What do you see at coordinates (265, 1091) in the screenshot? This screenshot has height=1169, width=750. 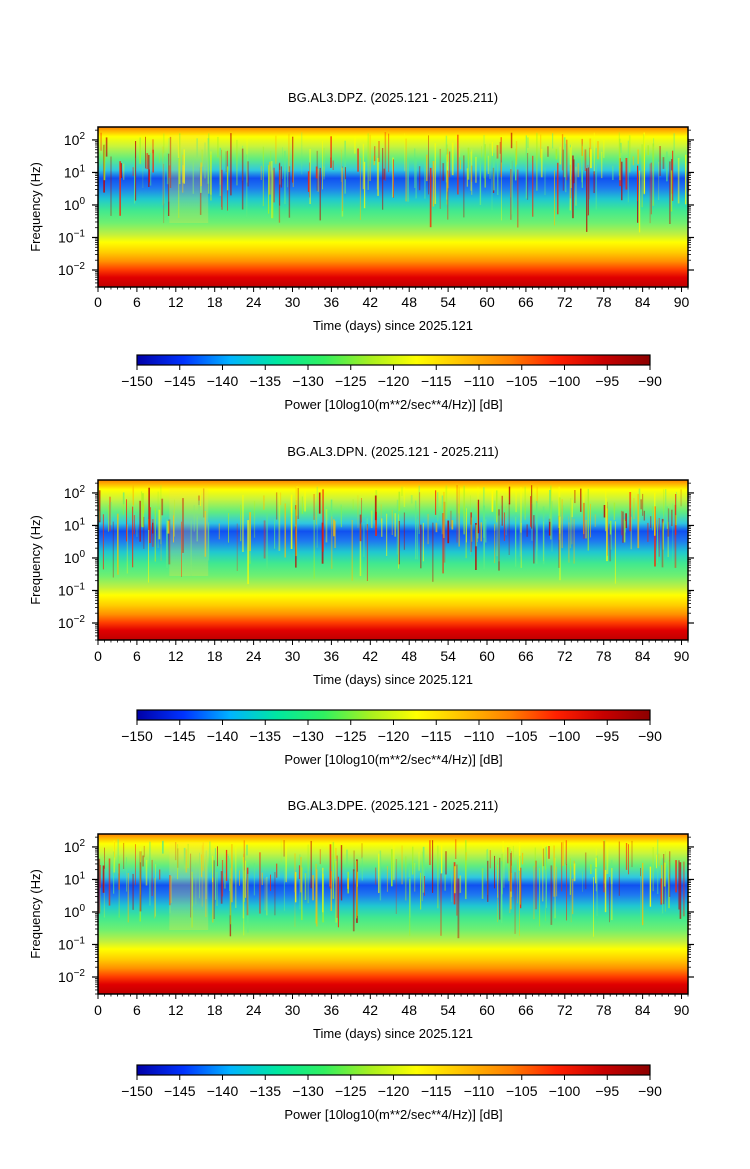 I see `colorbar-tick-label: −135` at bounding box center [265, 1091].